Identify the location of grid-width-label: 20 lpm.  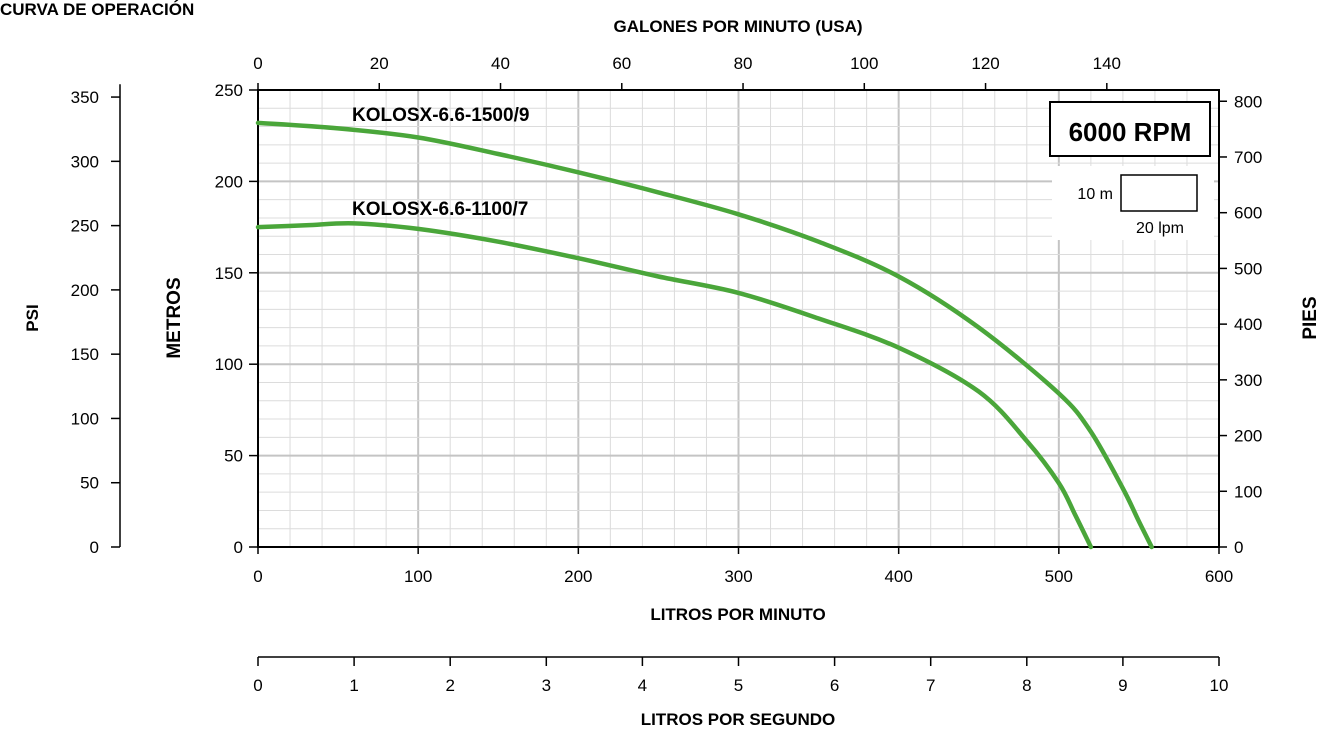
(1160, 228).